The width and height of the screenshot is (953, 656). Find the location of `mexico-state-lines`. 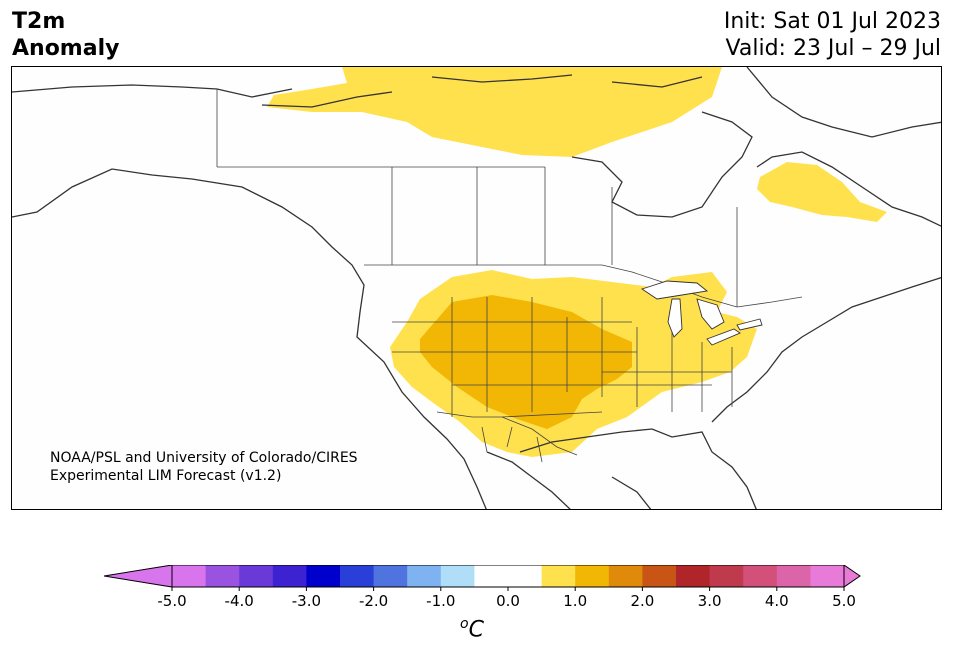

mexico-state-lines is located at coordinates (512, 444).